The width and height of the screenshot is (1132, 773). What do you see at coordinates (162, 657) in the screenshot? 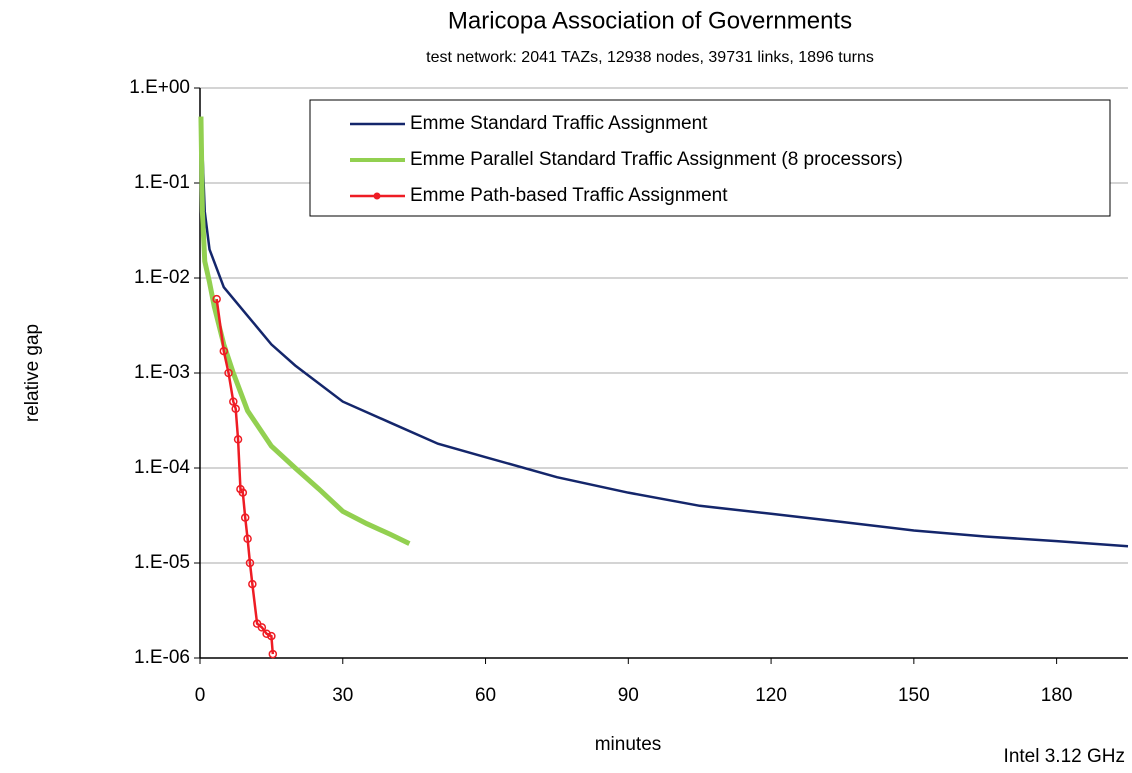
I see `y-tick-label: 1.E-06` at bounding box center [162, 657].